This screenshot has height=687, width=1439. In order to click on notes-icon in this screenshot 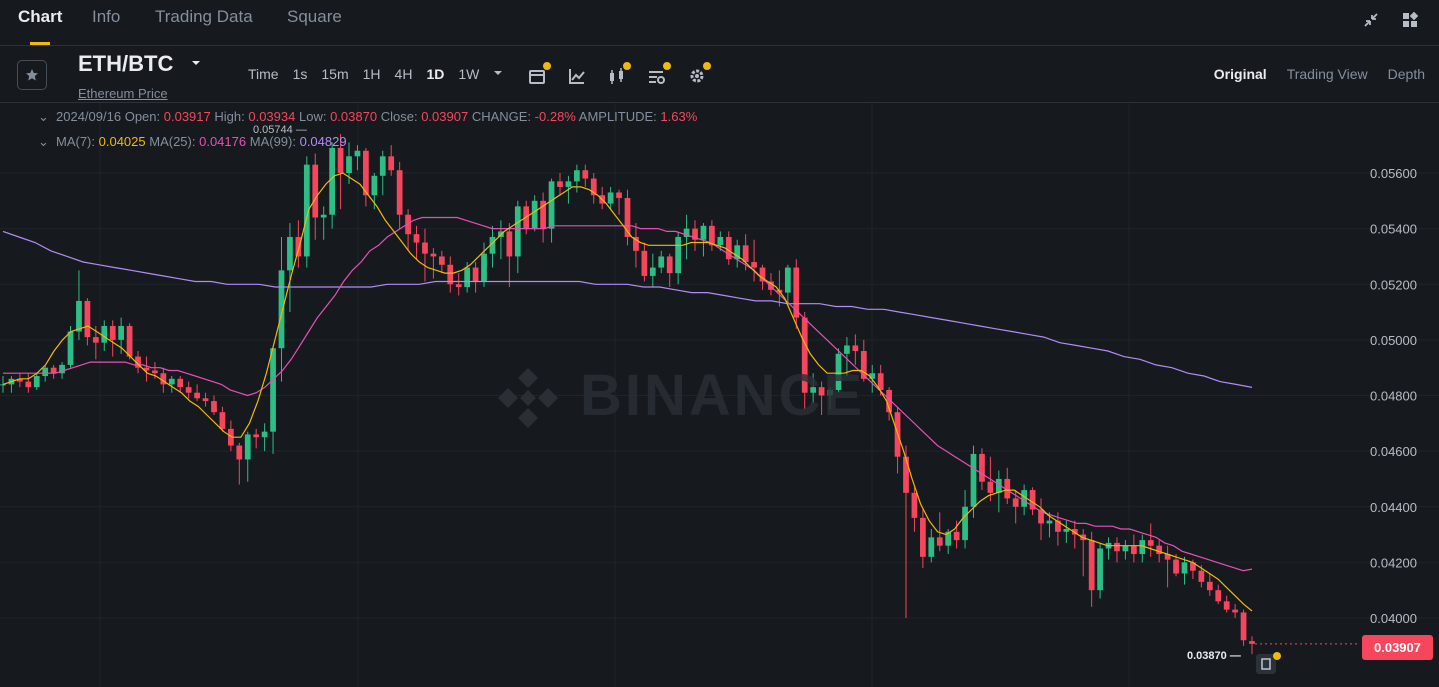, I will do `click(1268, 664)`.